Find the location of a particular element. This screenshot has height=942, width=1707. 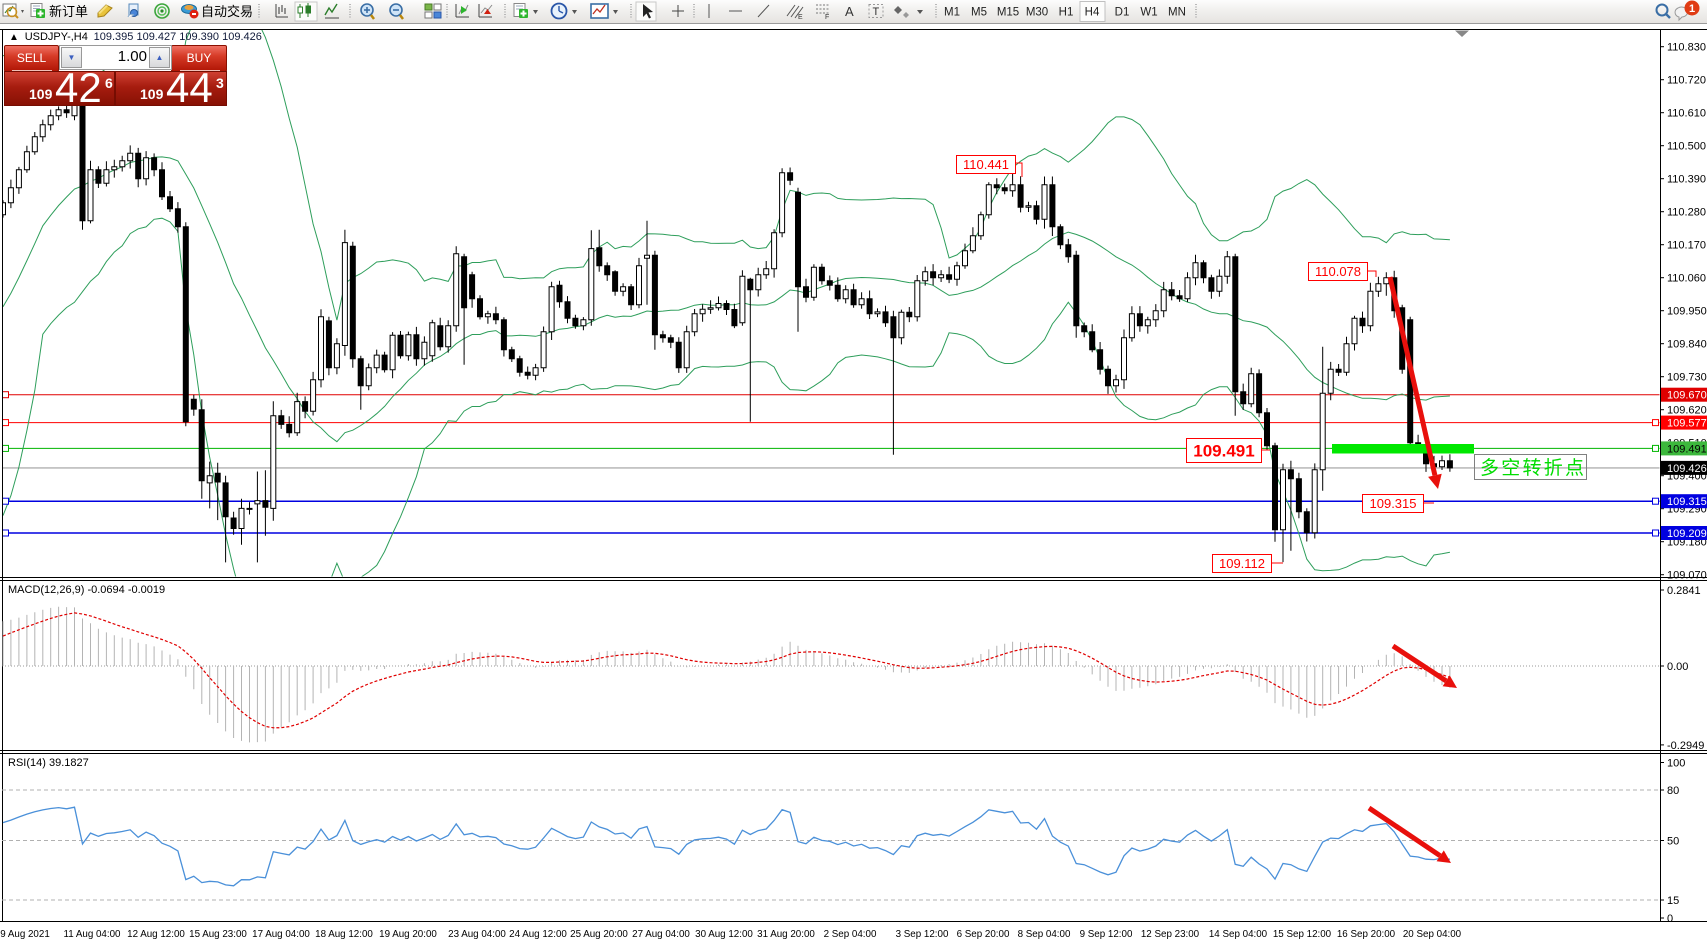

svg-text: 14 Sep 04:00 is located at coordinates (1238, 934).